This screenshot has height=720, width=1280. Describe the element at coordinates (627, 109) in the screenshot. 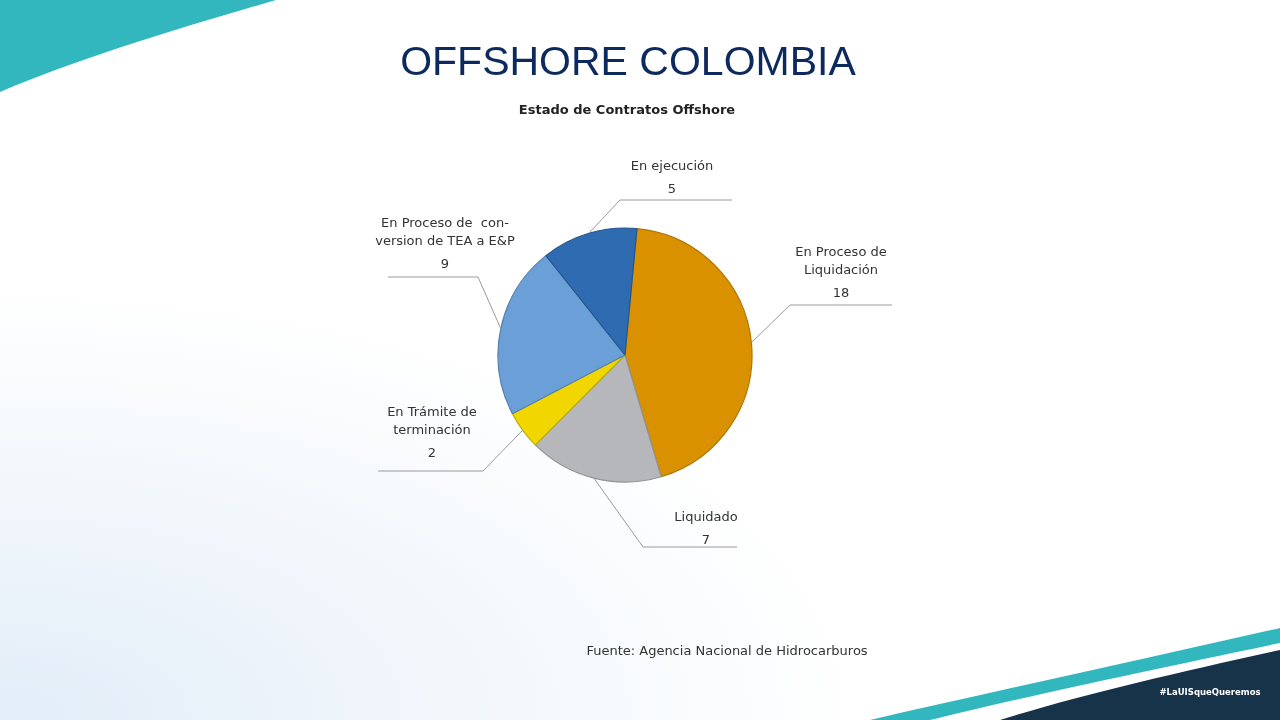

I see `chart-subtitle: Estado de Contratos Offshore` at that location.